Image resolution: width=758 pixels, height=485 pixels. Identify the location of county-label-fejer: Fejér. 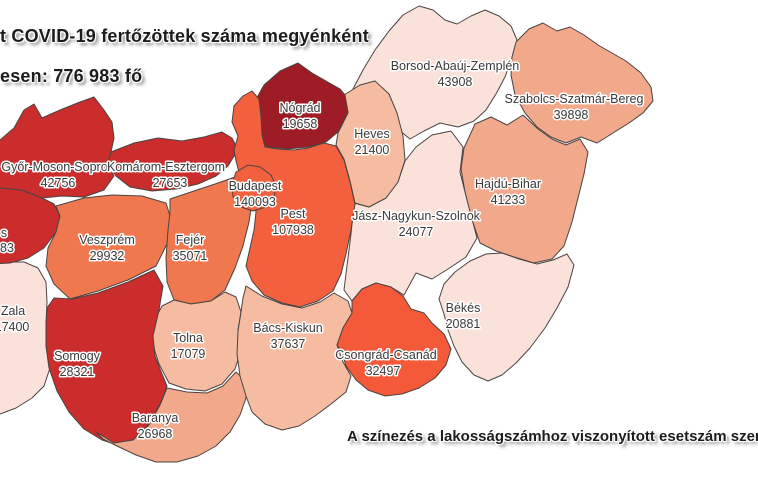
(190, 240).